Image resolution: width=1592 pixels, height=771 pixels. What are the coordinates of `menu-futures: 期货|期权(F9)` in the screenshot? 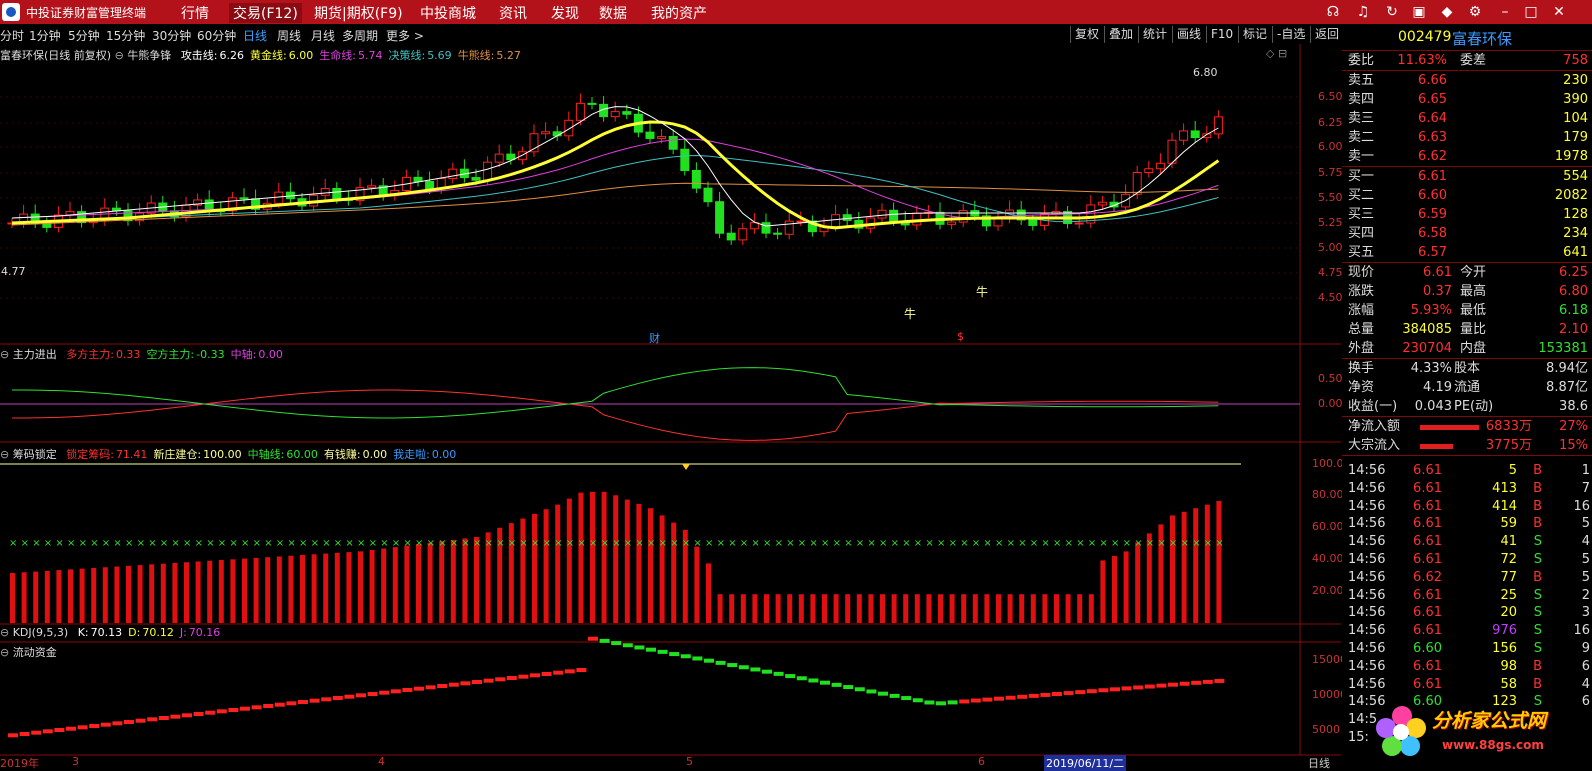 It's located at (358, 14).